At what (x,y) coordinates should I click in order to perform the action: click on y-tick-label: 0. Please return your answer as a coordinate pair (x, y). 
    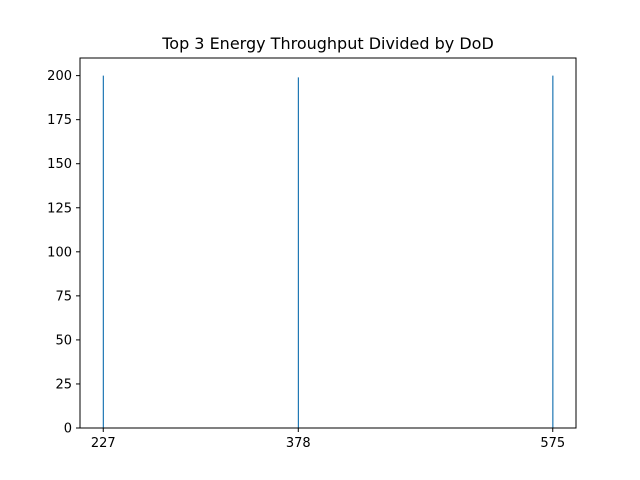
    Looking at the image, I should click on (68, 429).